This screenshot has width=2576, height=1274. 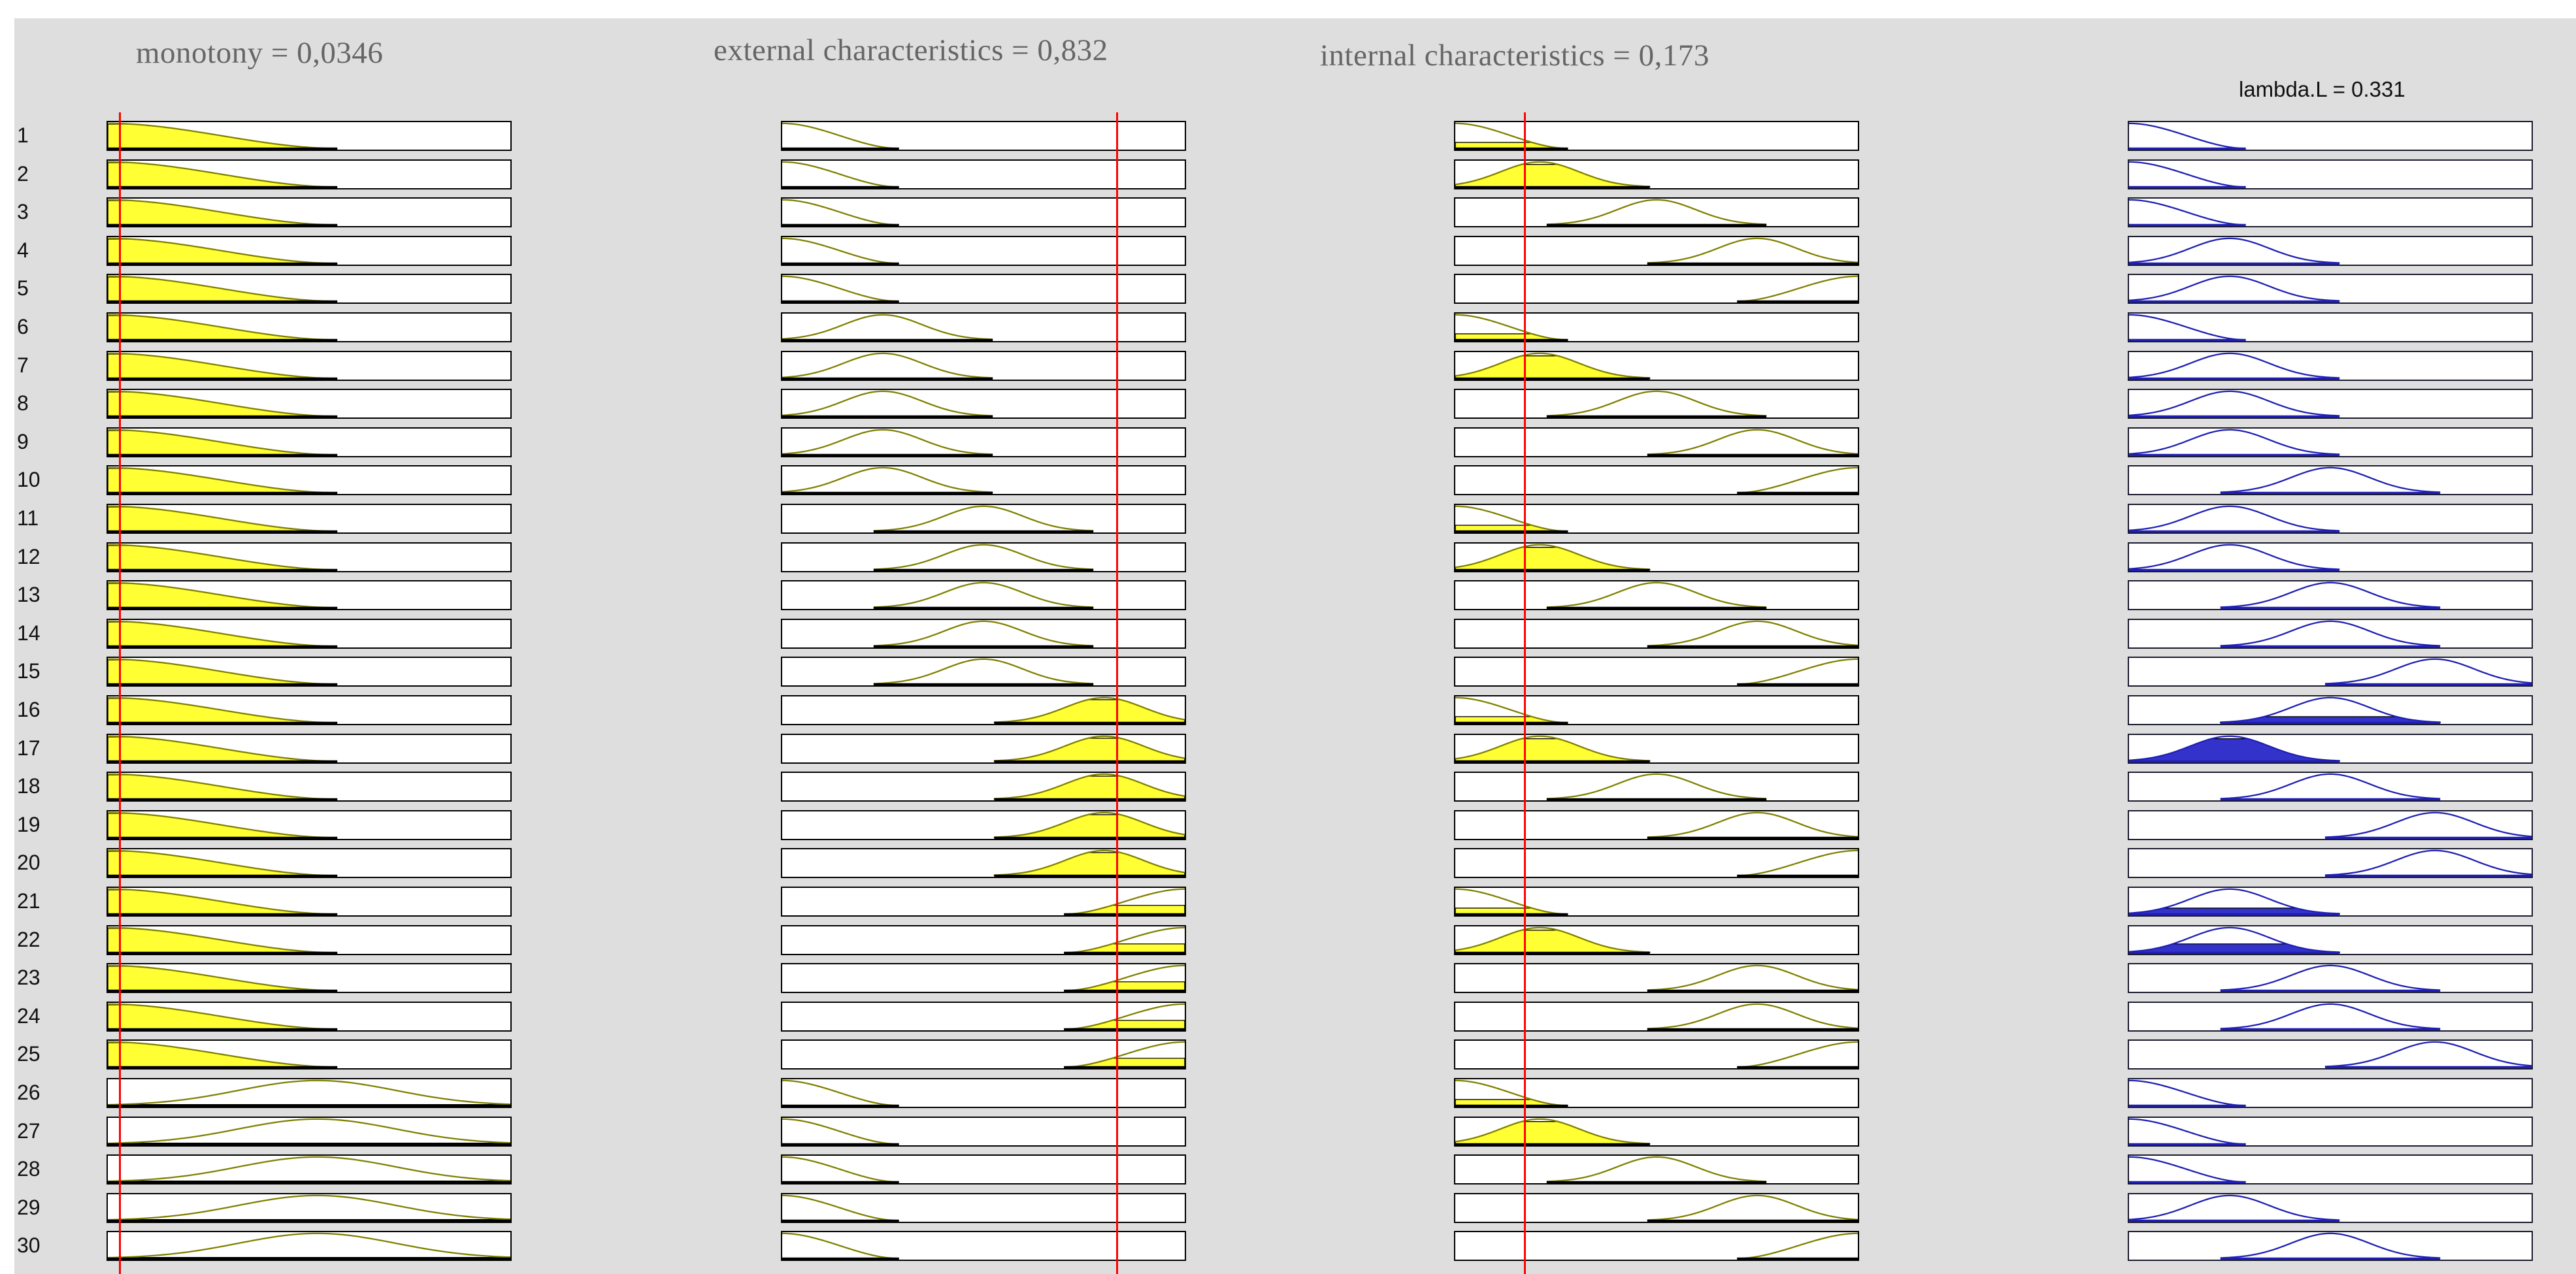 I want to click on rule-number: 2, so click(x=23, y=173).